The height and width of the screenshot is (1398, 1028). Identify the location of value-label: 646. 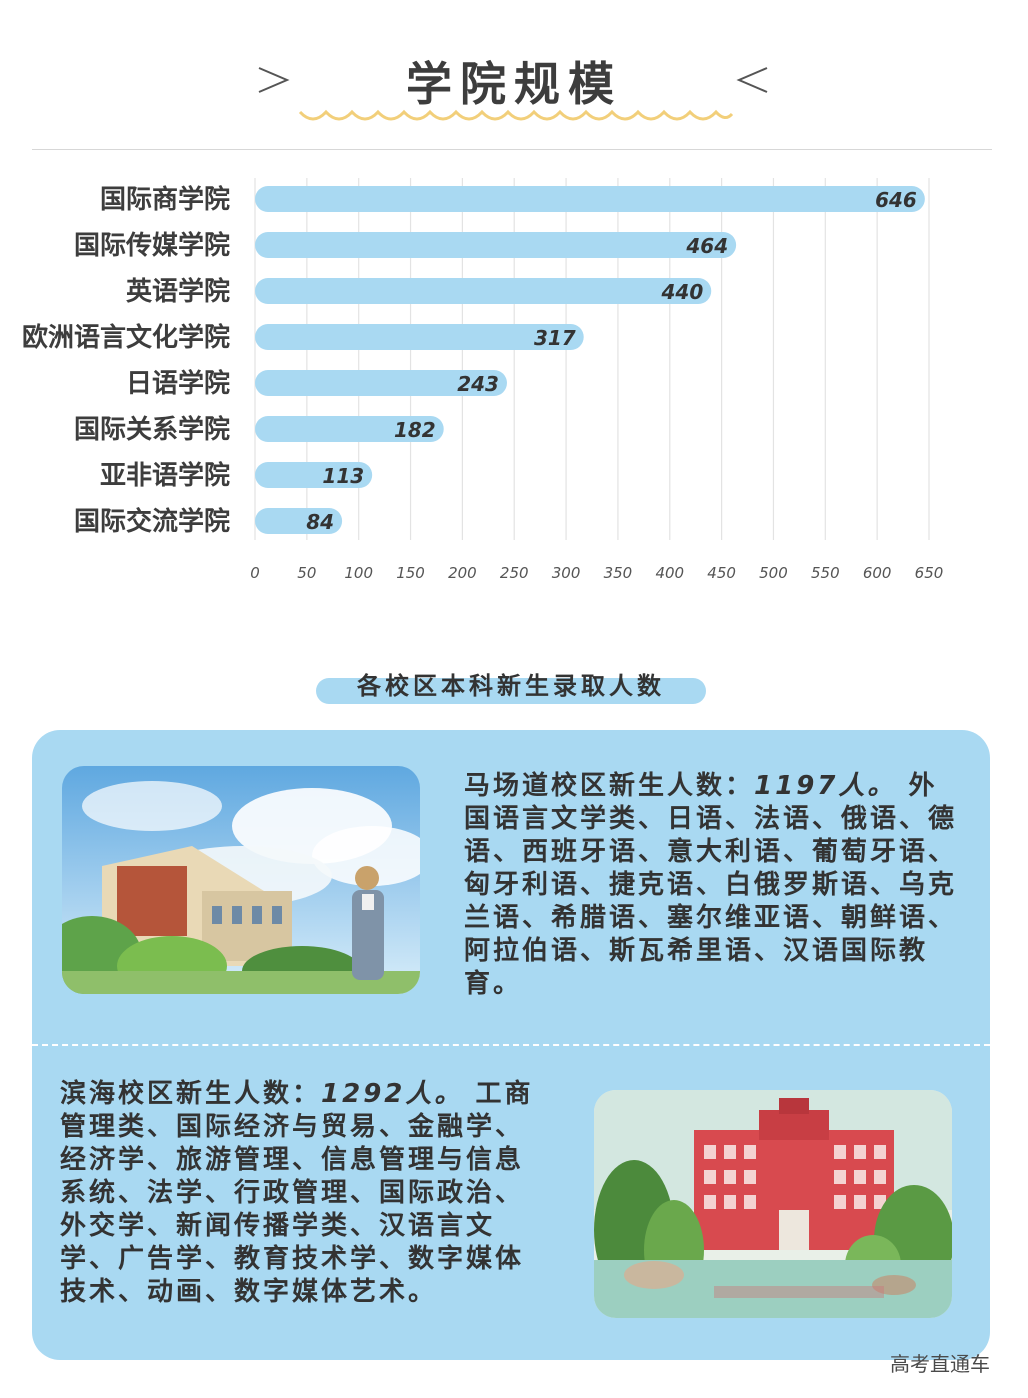
(896, 200).